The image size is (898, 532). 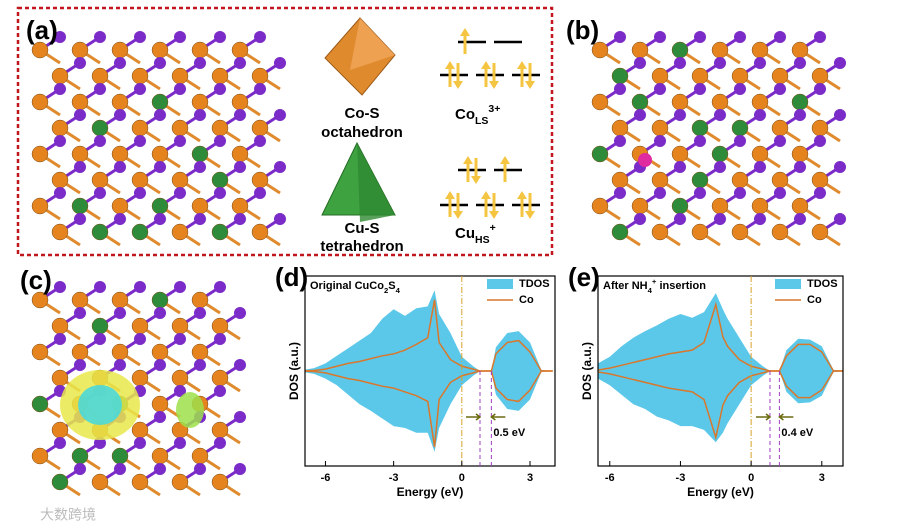 I want to click on legend-label: TDOS, so click(x=534, y=284).